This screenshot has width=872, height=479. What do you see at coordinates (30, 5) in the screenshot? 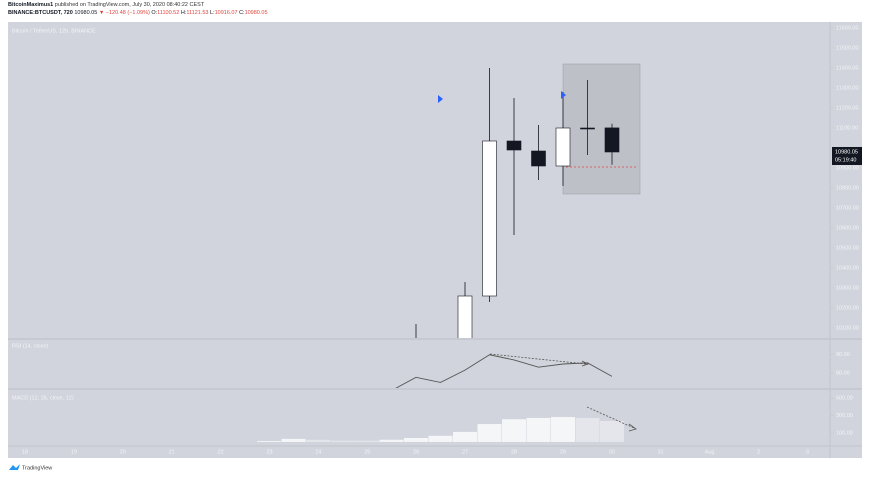
I see `author: BitcoinMaximus1` at bounding box center [30, 5].